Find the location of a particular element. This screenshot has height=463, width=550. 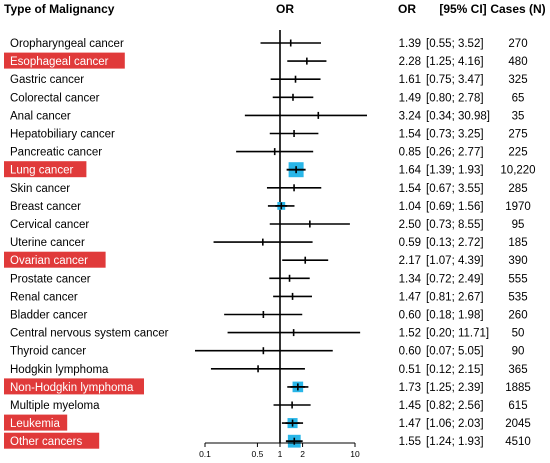

cases-value: 270 is located at coordinates (517, 44).